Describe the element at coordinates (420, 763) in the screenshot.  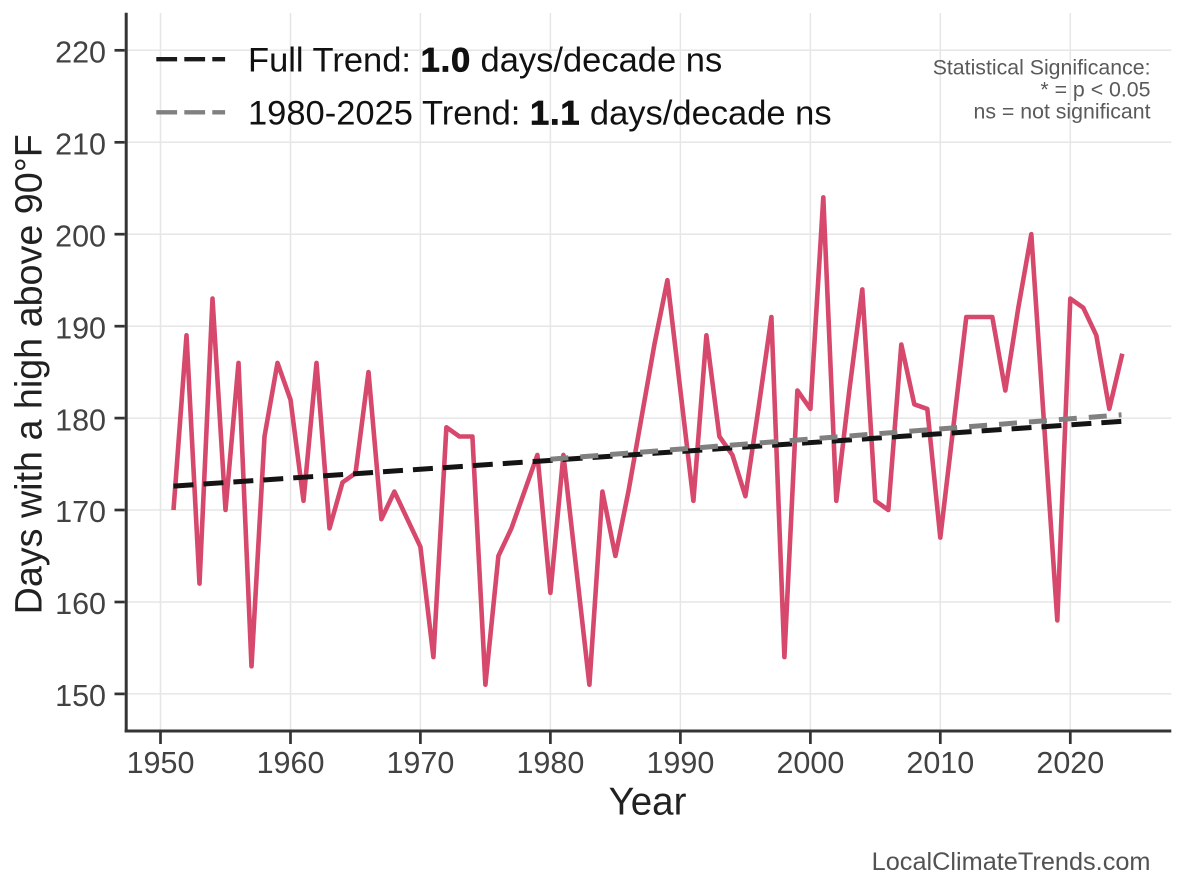
I see `svg-text: 1970` at that location.